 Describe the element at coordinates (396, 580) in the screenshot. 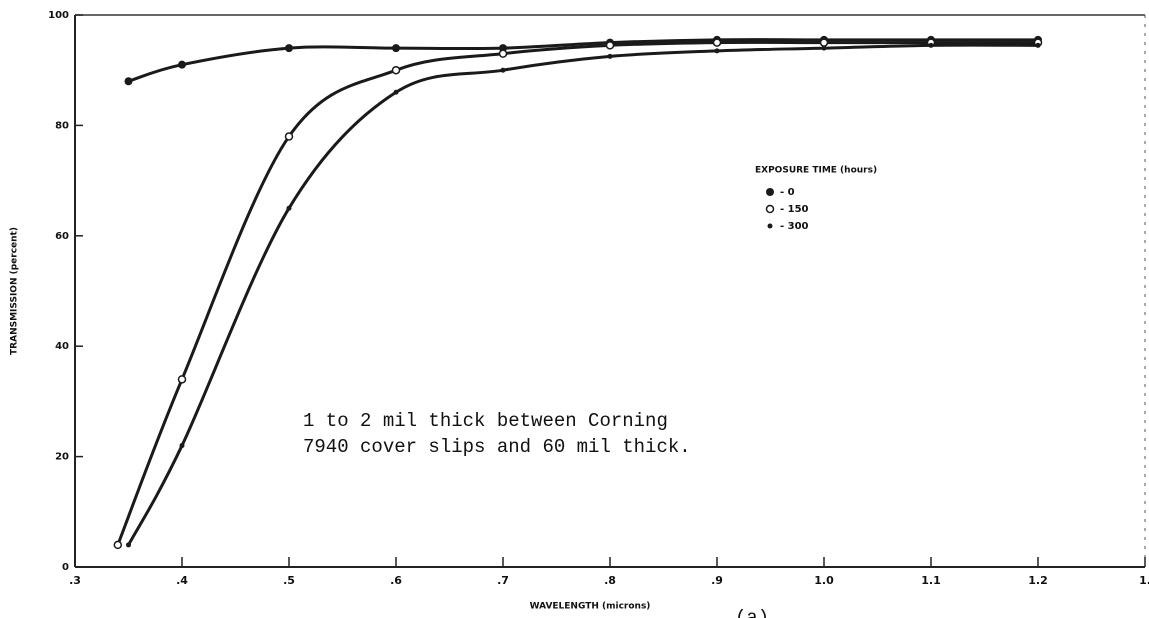

I see `x-tick-label: .6` at that location.